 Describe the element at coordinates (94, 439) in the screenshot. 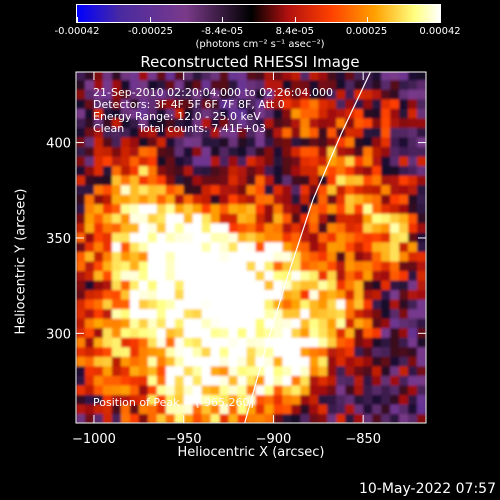

I see `x-tick-label: −1000` at that location.